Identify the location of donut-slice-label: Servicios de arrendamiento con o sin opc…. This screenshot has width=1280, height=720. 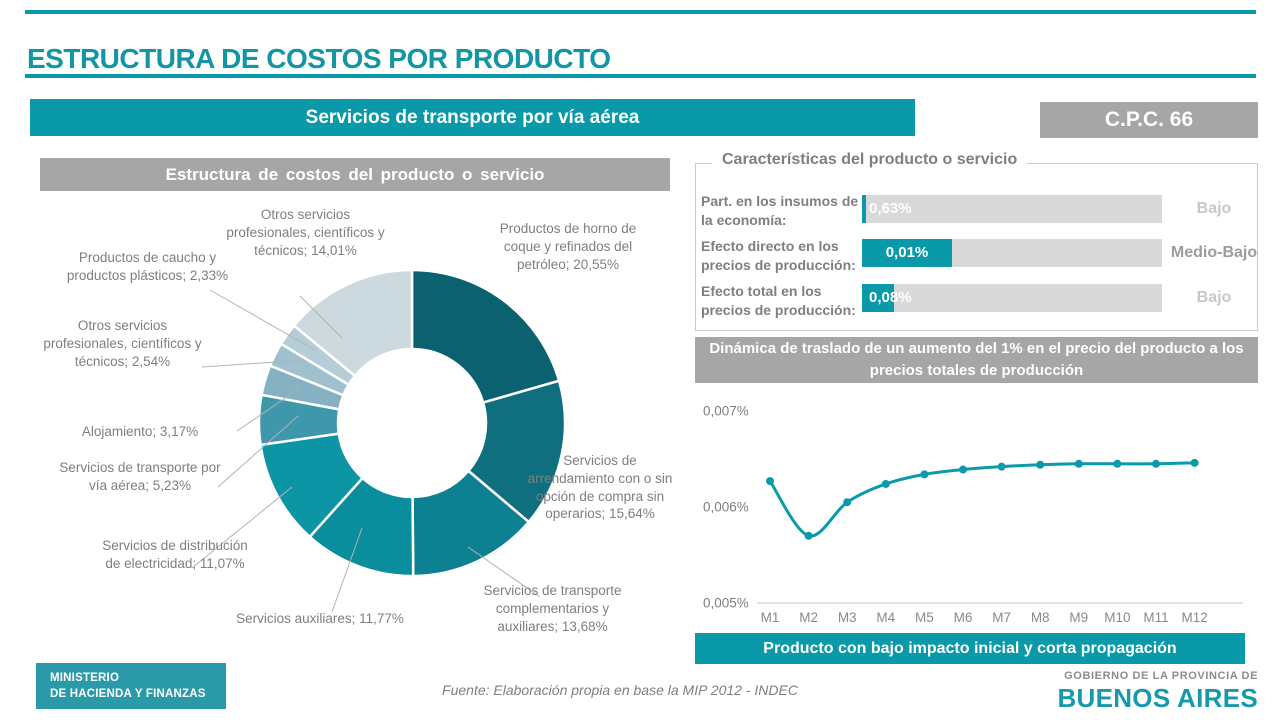
(600, 487).